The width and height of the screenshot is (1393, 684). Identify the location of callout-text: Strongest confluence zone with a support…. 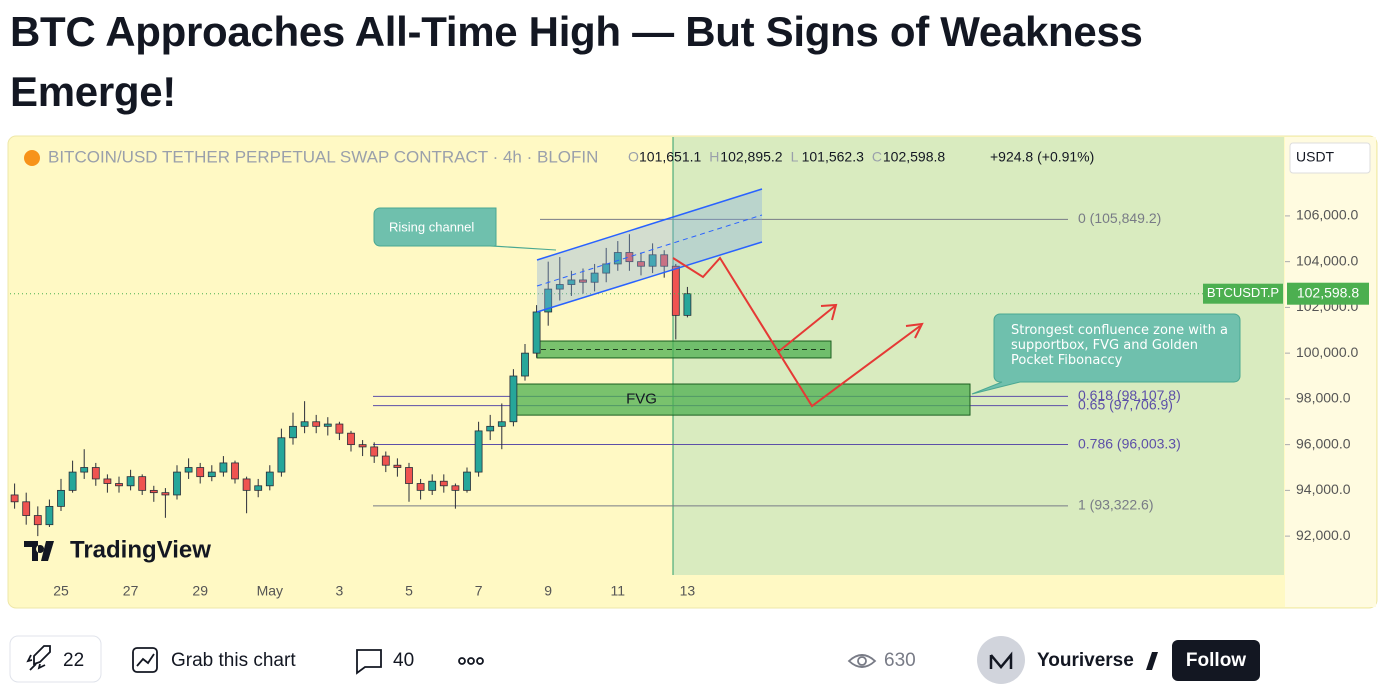
(1119, 345).